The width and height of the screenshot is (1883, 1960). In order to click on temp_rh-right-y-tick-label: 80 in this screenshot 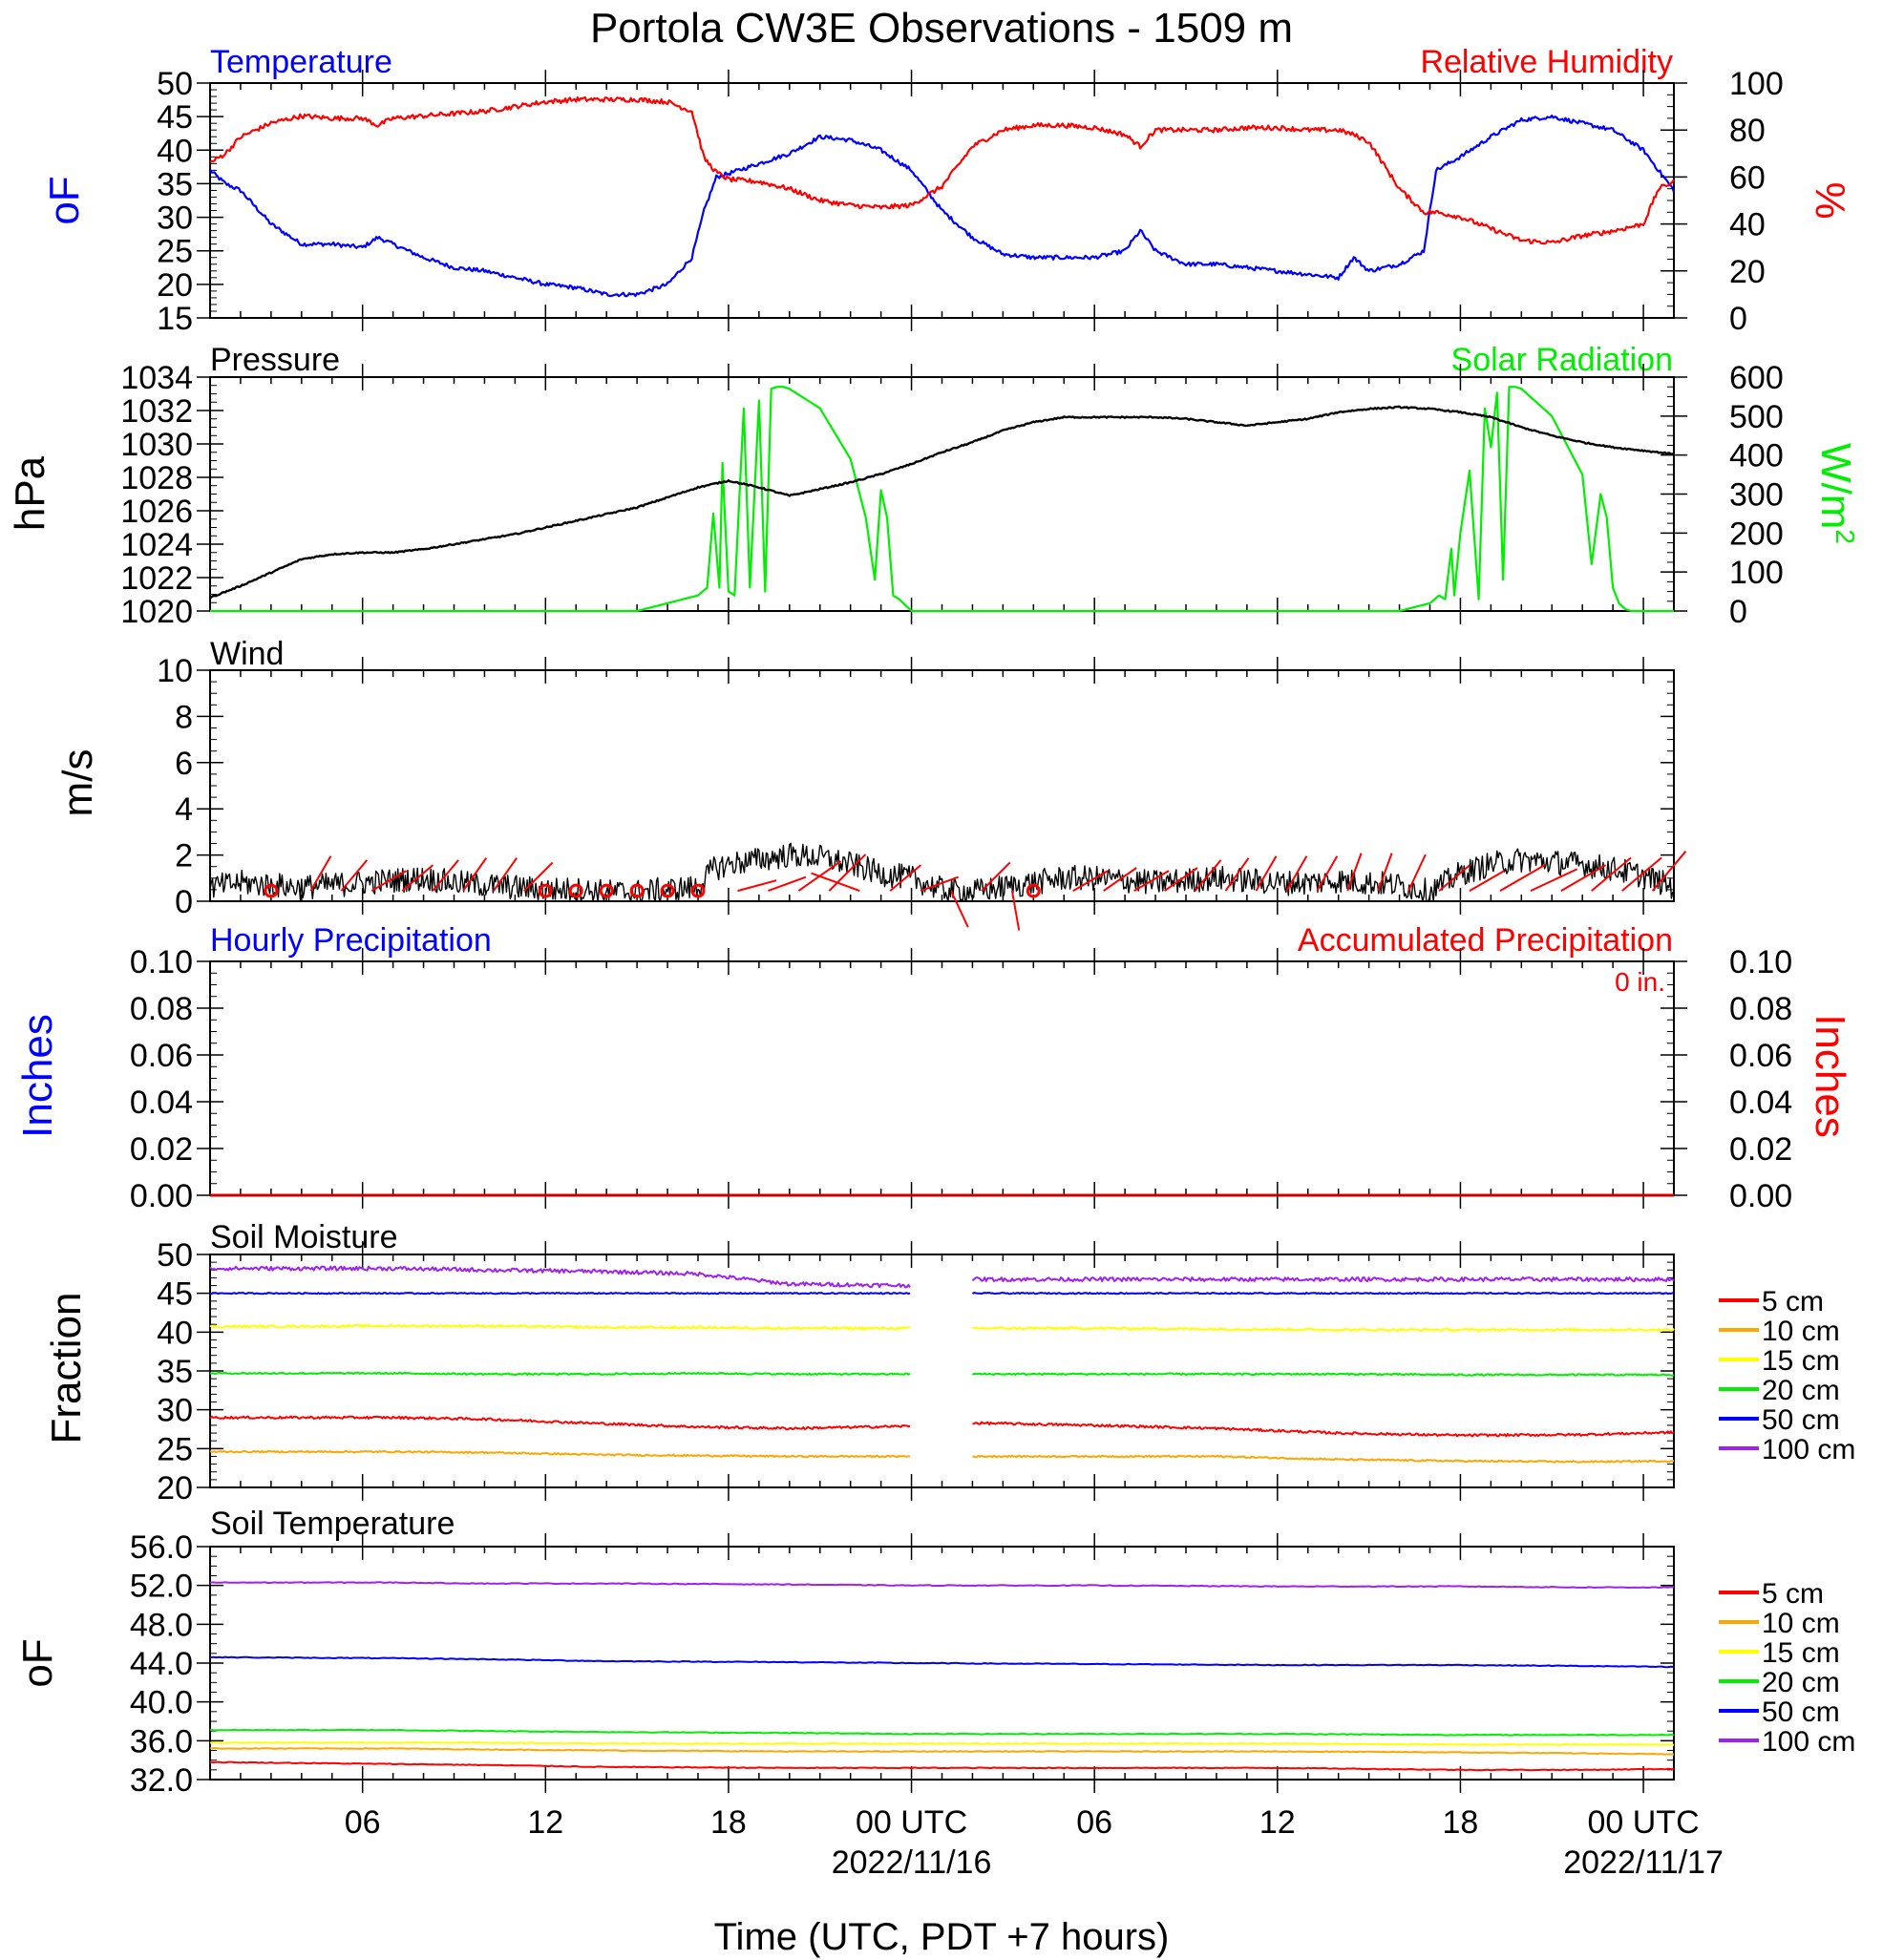, I will do `click(1747, 131)`.